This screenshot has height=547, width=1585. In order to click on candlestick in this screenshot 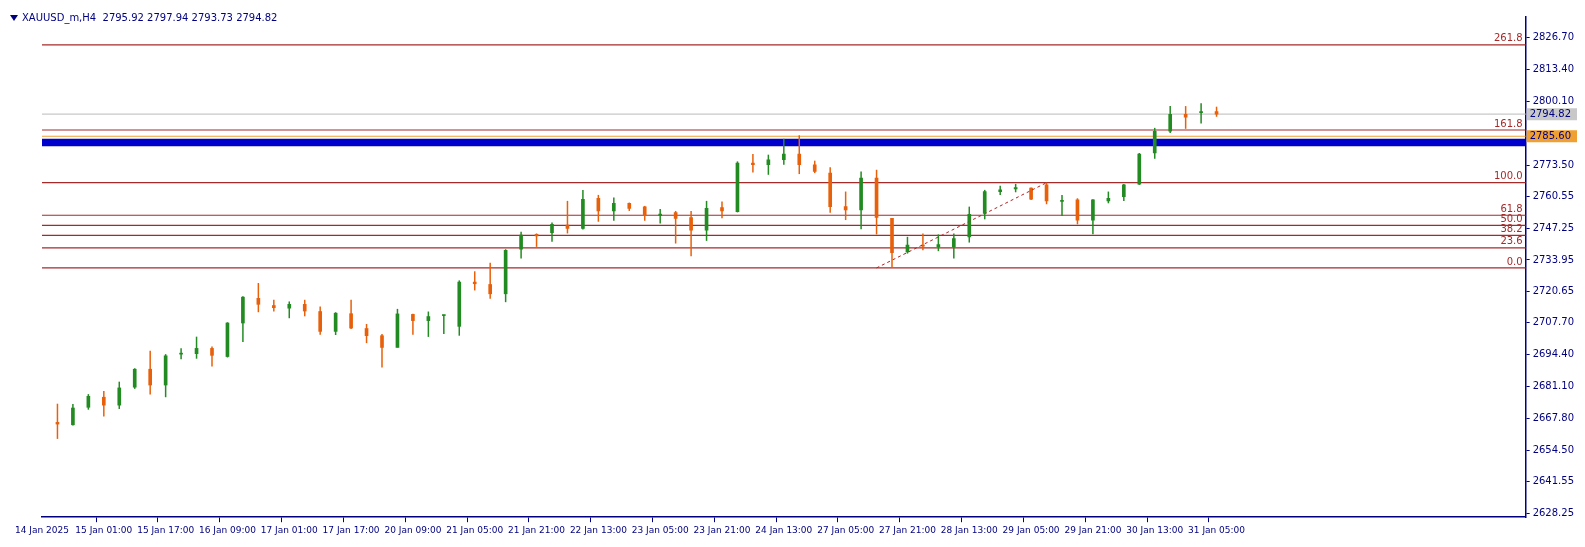, I will do `click(443, 324)`.